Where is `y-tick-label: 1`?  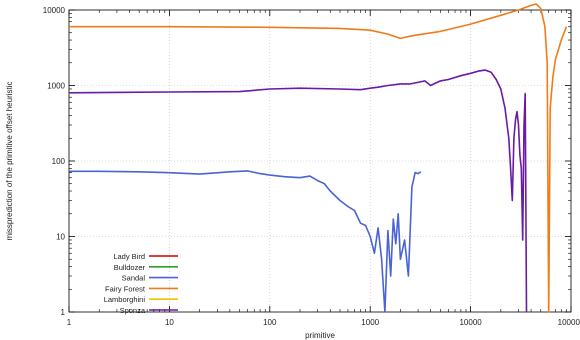
y-tick-label: 1 is located at coordinates (63, 312).